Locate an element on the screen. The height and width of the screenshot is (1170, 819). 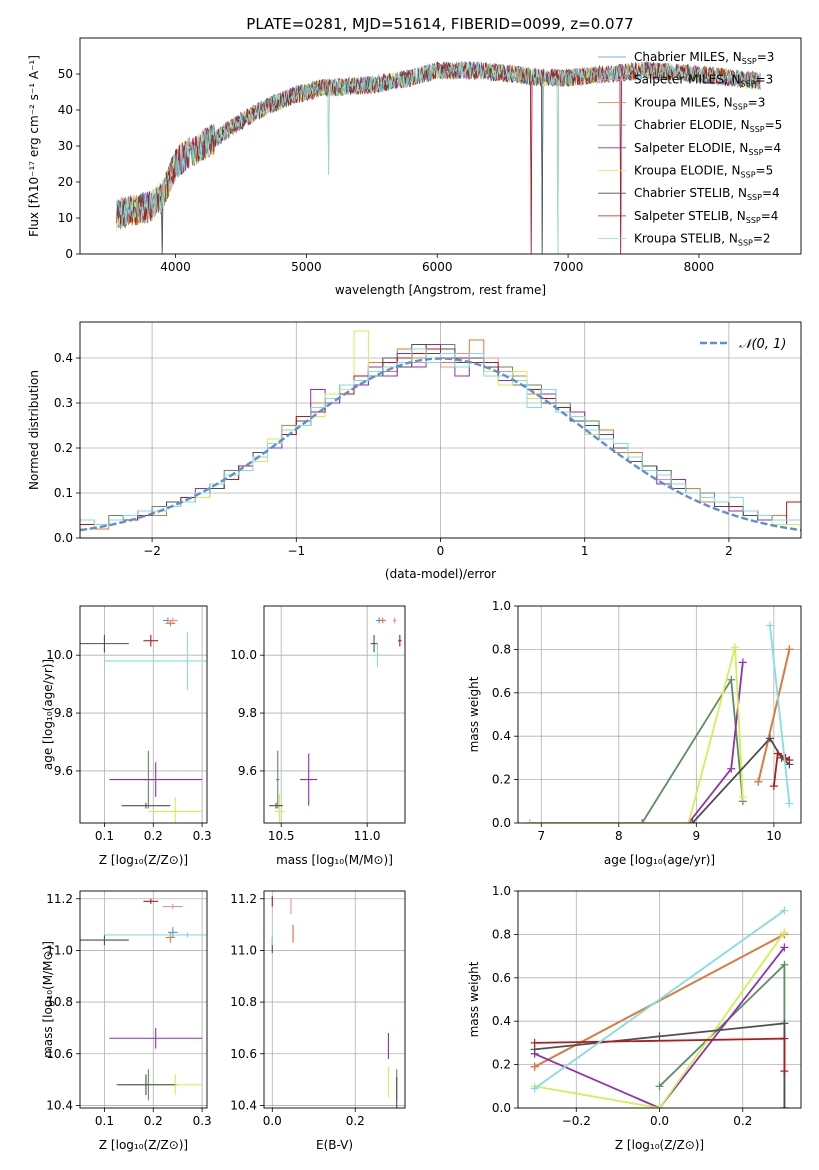
massweight-vs-Z-plot-area is located at coordinates (659, 999).